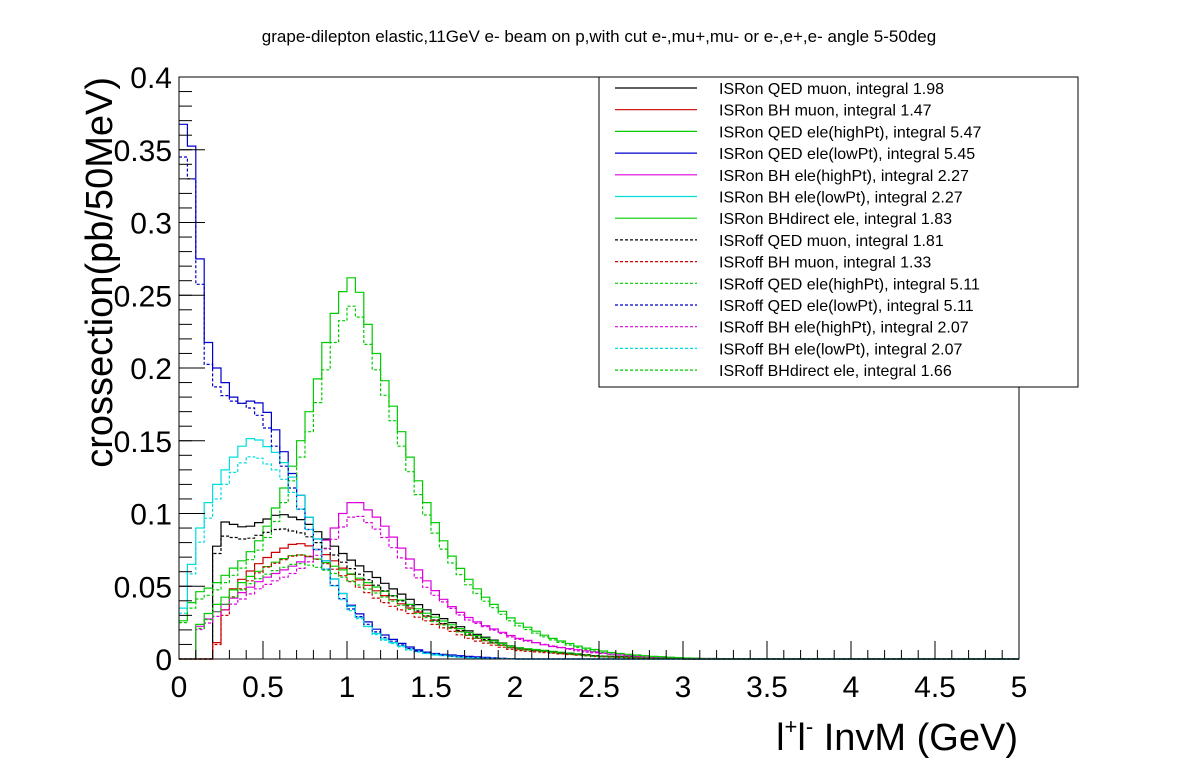 This screenshot has width=1198, height=776. What do you see at coordinates (850, 132) in the screenshot?
I see `legend-entry: ISRon QED ele(highPt), integral 5.47` at bounding box center [850, 132].